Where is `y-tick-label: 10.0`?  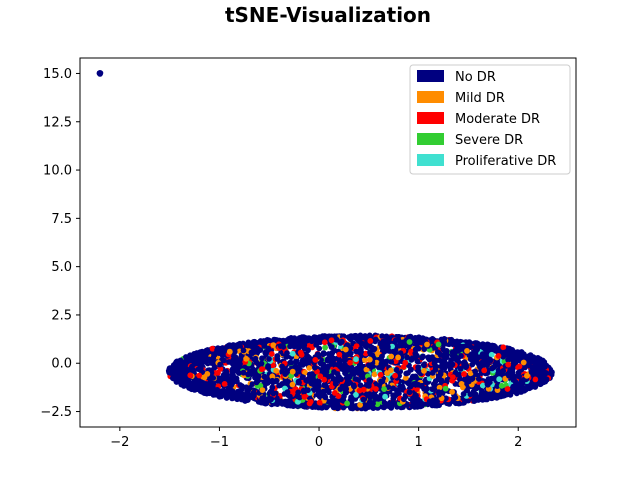 y-tick-label: 10.0 is located at coordinates (57, 171).